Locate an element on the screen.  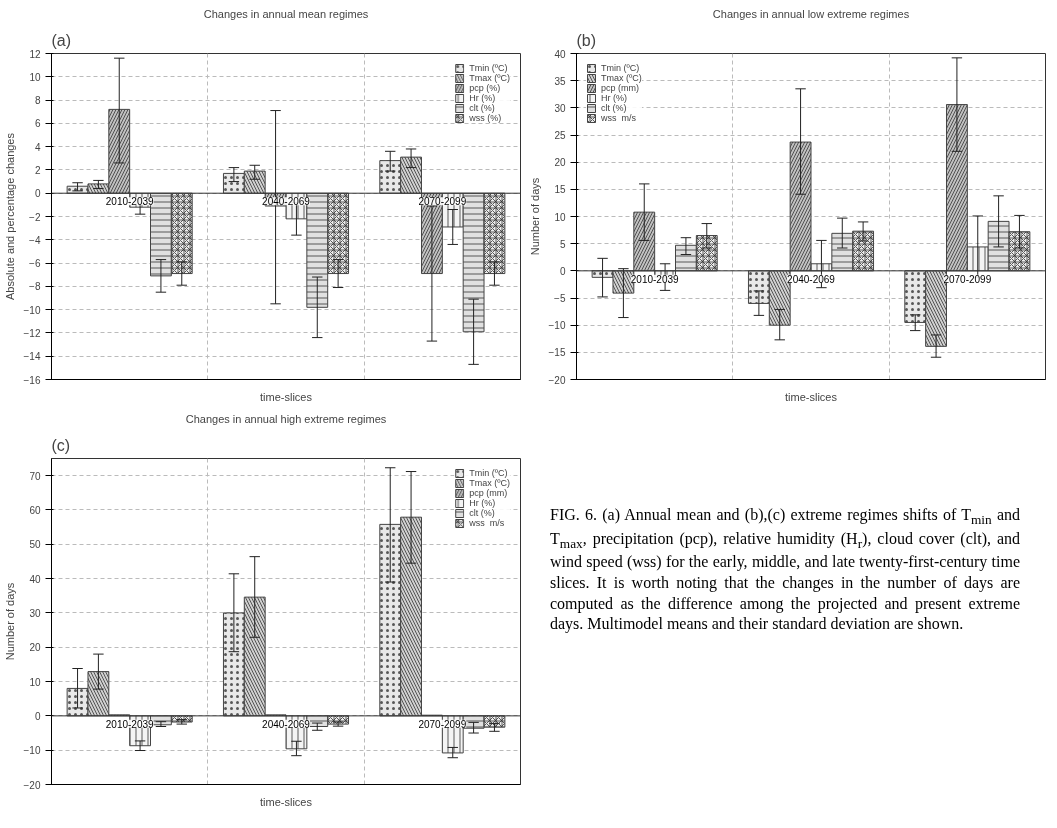
y-tick-label: −8 is located at coordinates (35, 287).